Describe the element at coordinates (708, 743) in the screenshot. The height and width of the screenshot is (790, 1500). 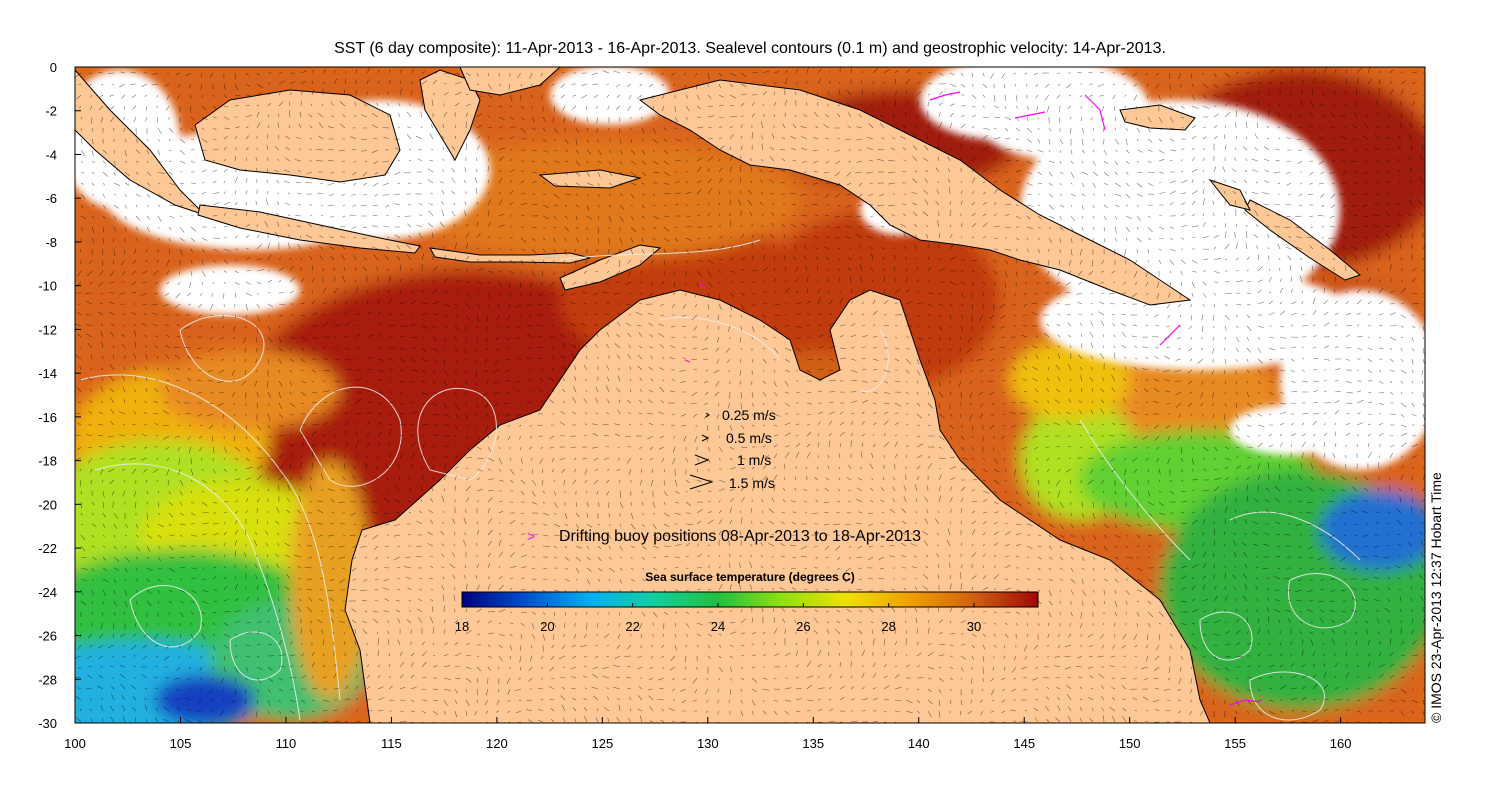
I see `x-tick-label: 130` at that location.